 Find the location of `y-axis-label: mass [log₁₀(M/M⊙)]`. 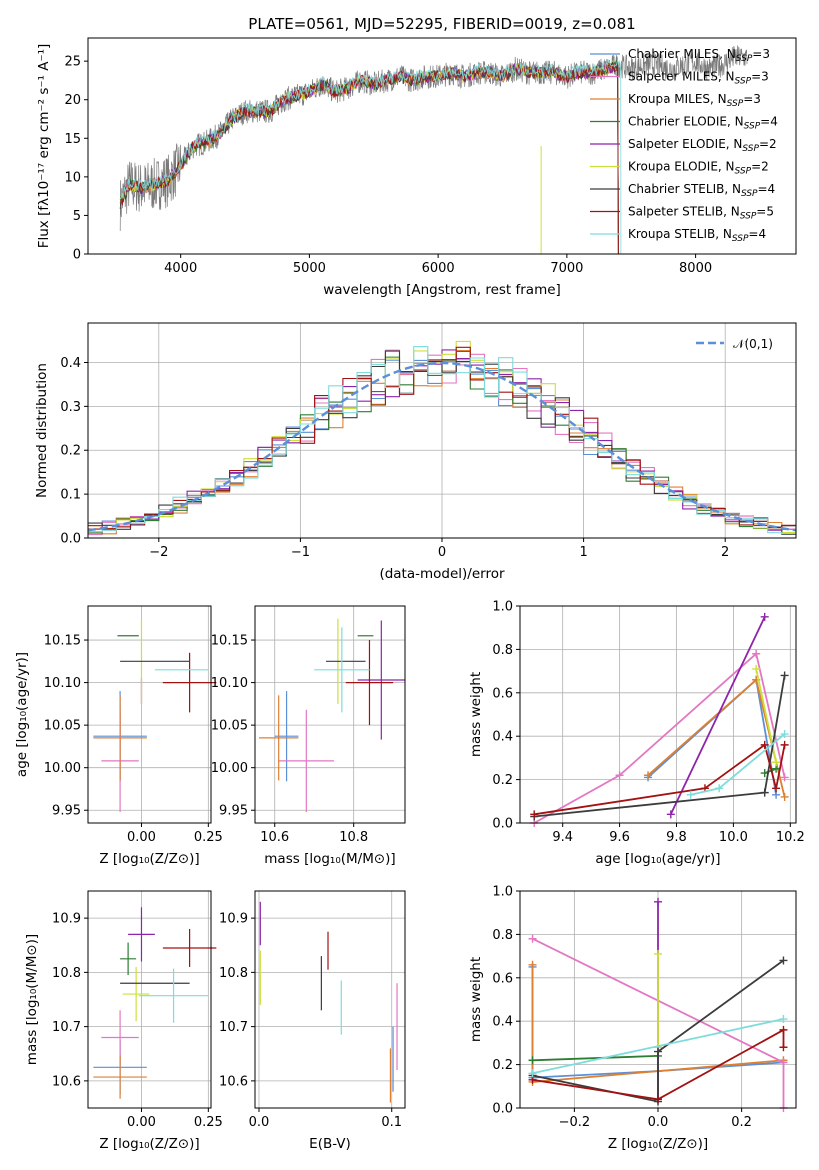

y-axis-label: mass [log₁₀(M/M⊙)] is located at coordinates (32, 999).